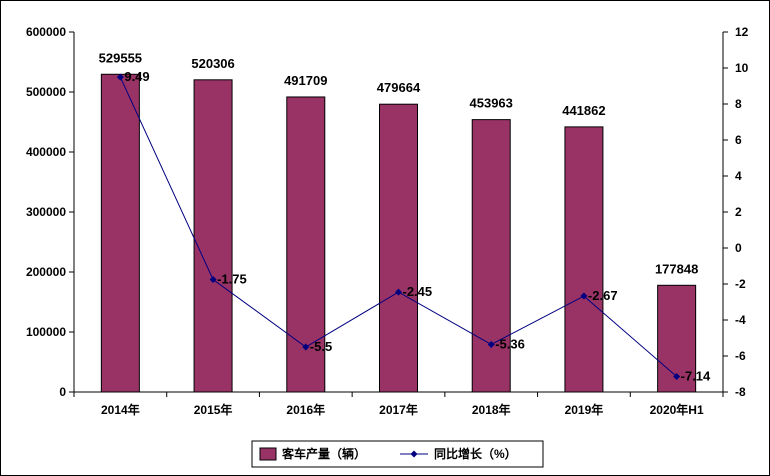 The image size is (770, 476). What do you see at coordinates (120, 409) in the screenshot?
I see `x-tick-label: 2014年` at bounding box center [120, 409].